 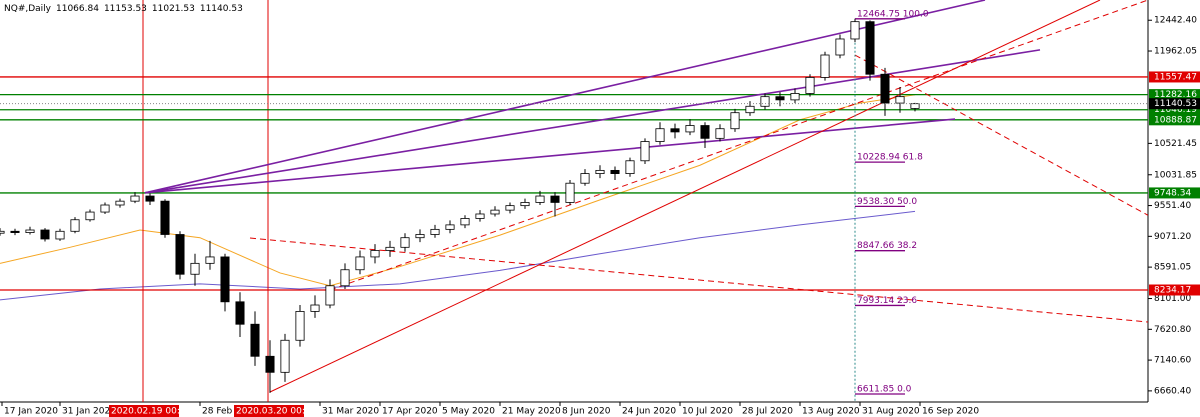 What do you see at coordinates (1172, 268) in the screenshot?
I see `y-tick-label: 8591.05` at bounding box center [1172, 268].